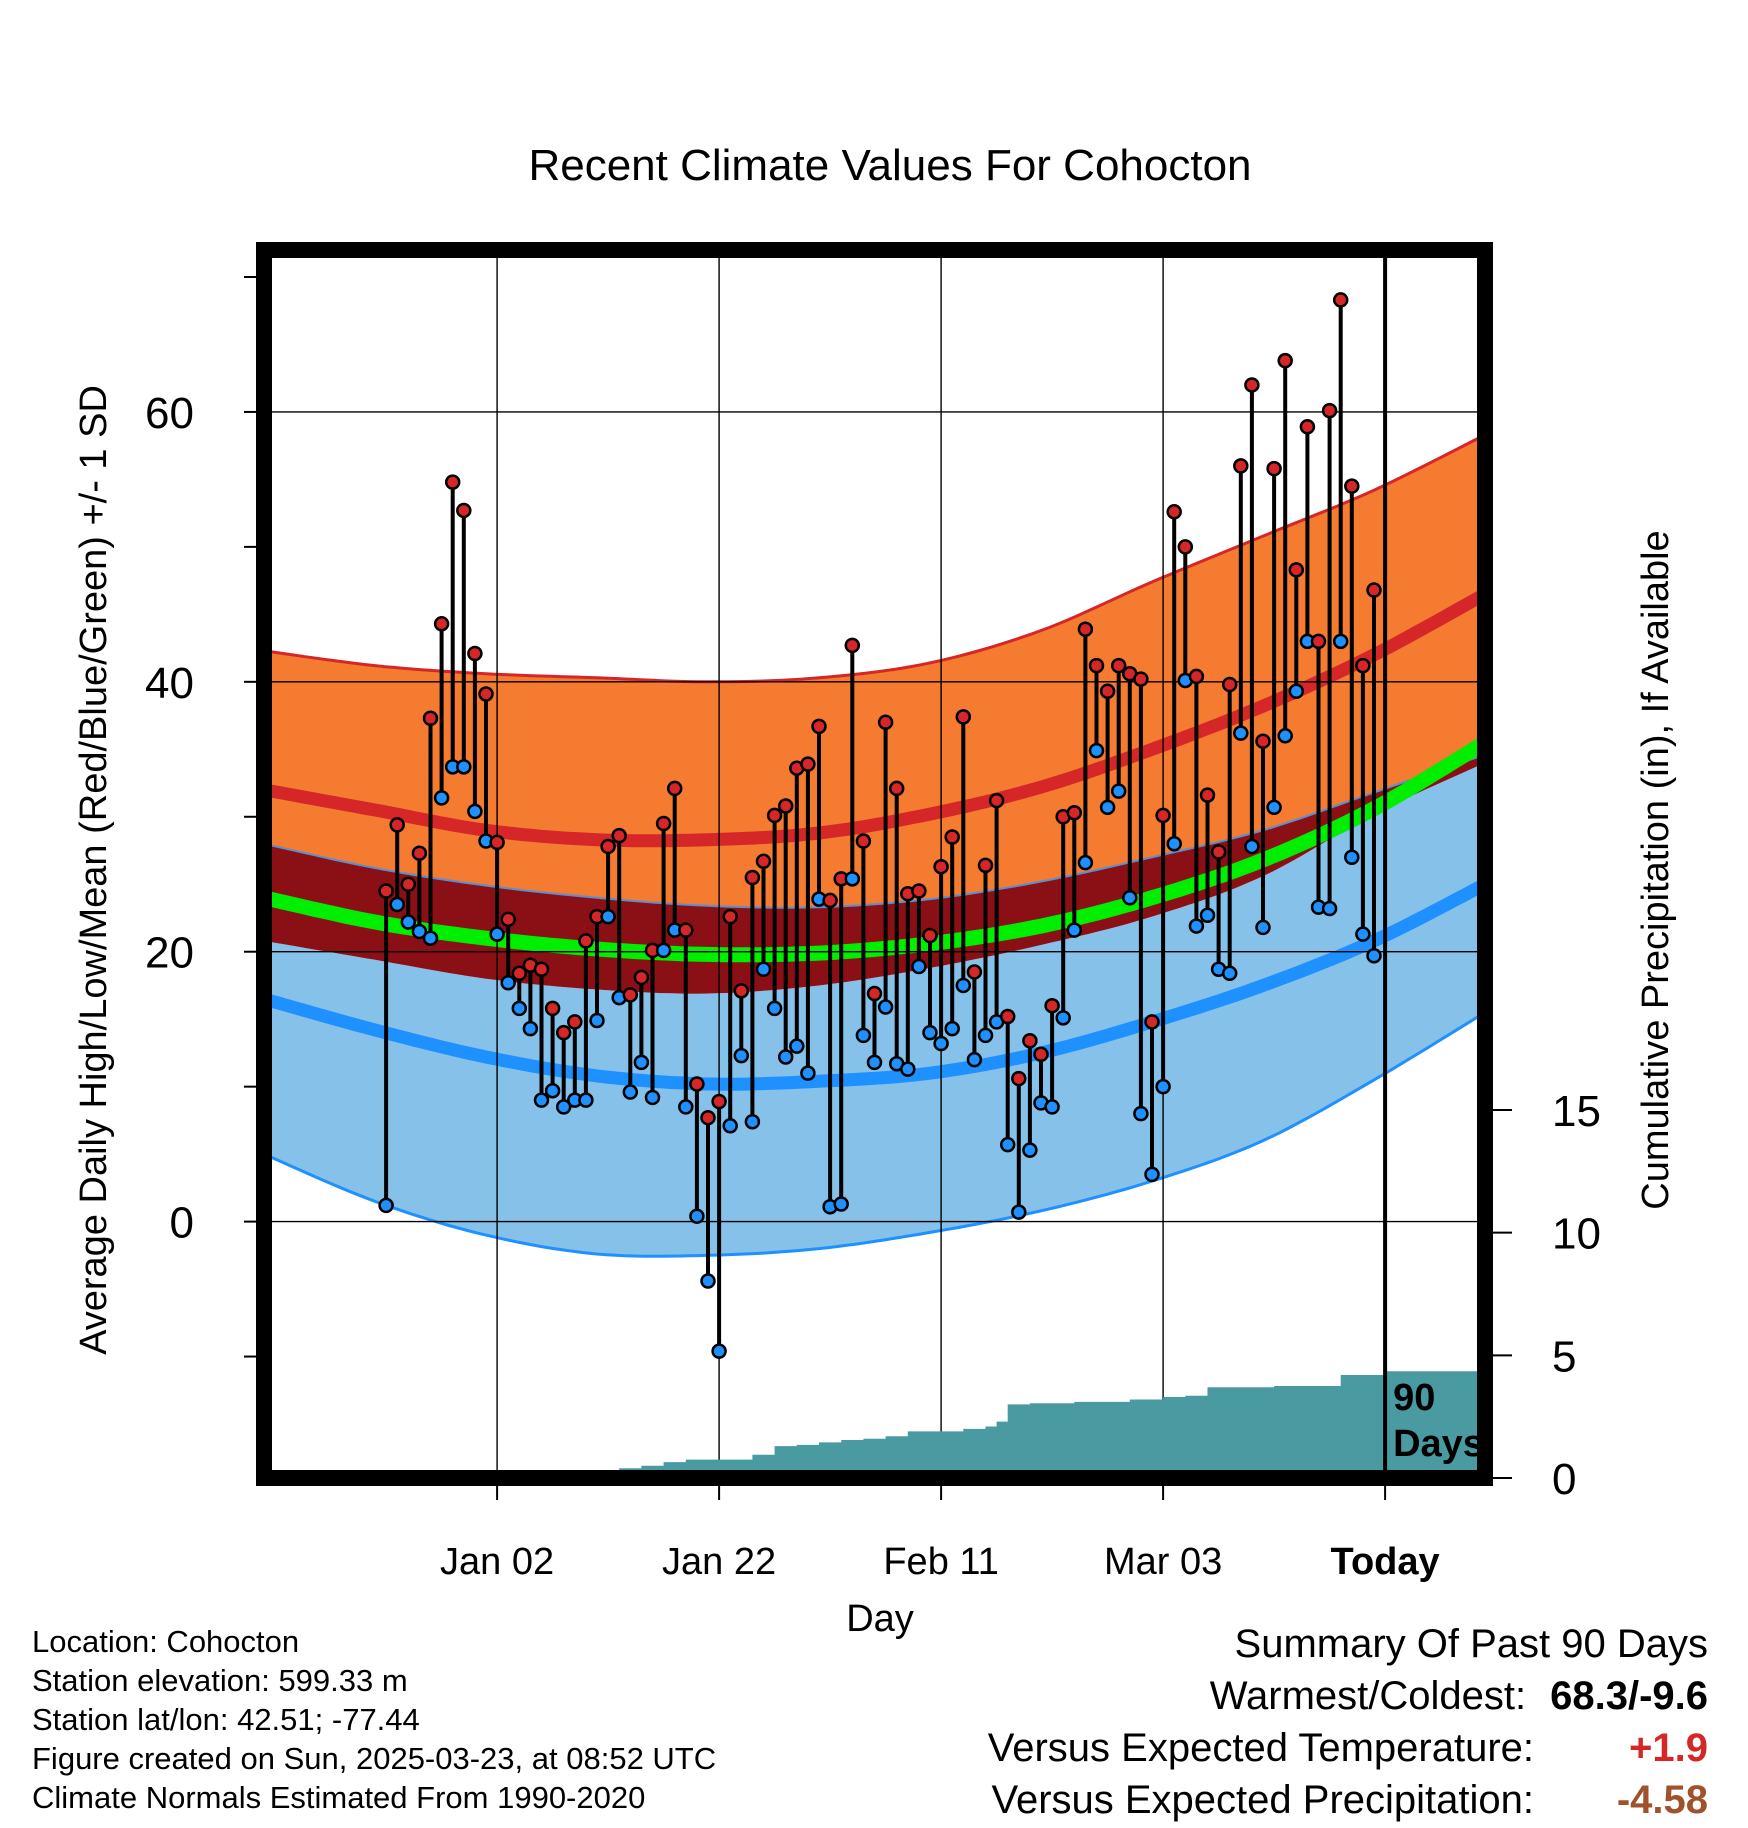  What do you see at coordinates (1471, 1644) in the screenshot?
I see `summary-title: Summary Of Past 90 Days` at bounding box center [1471, 1644].